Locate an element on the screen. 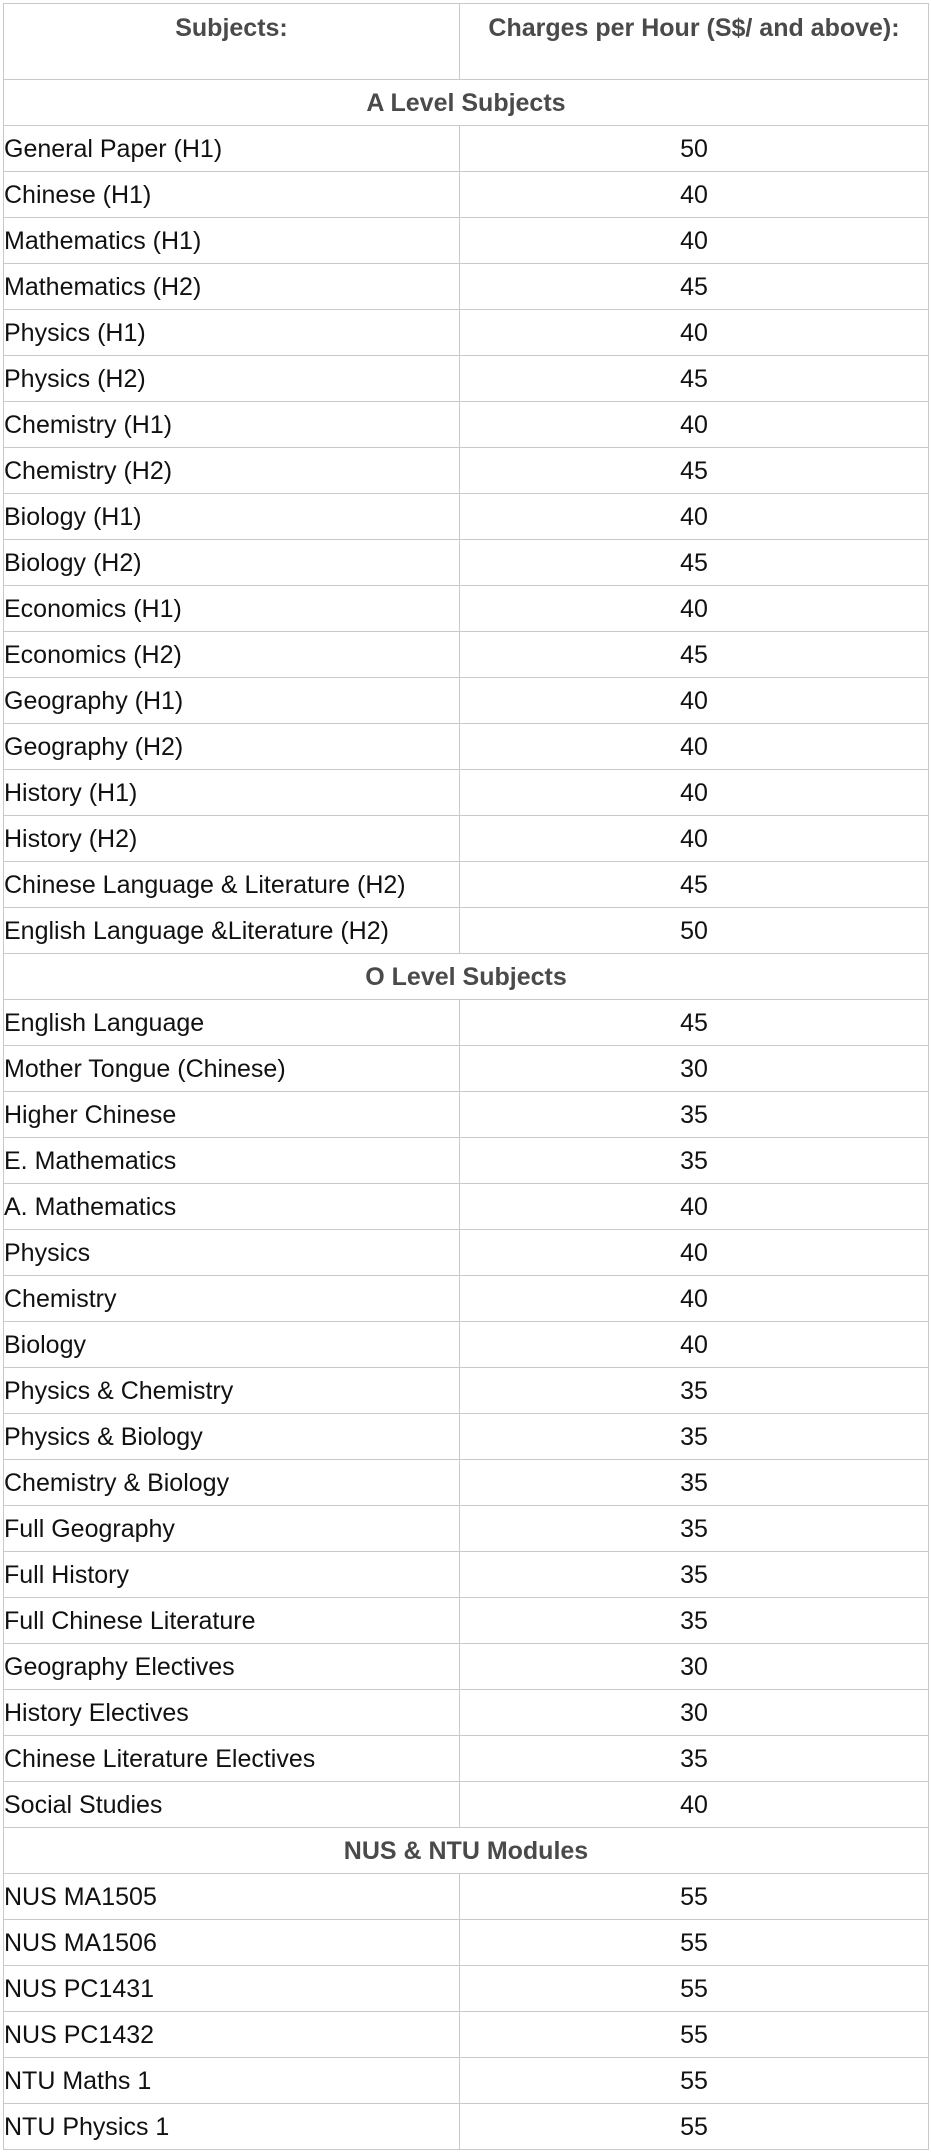 Image resolution: width=931 pixels, height=2156 pixels. subject-cell: Chinese Literature Electives is located at coordinates (231, 1758).